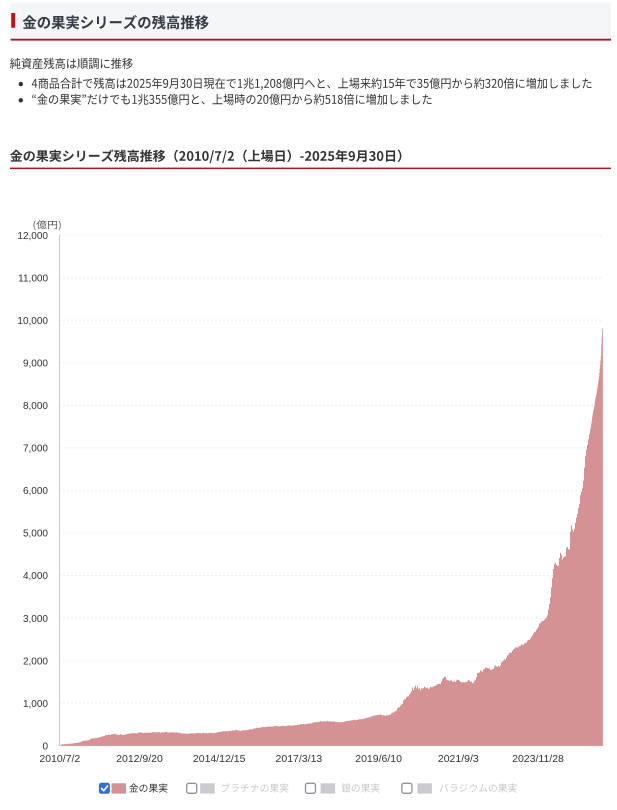  I want to click on svg-text: 2019/6/10, so click(378, 759).